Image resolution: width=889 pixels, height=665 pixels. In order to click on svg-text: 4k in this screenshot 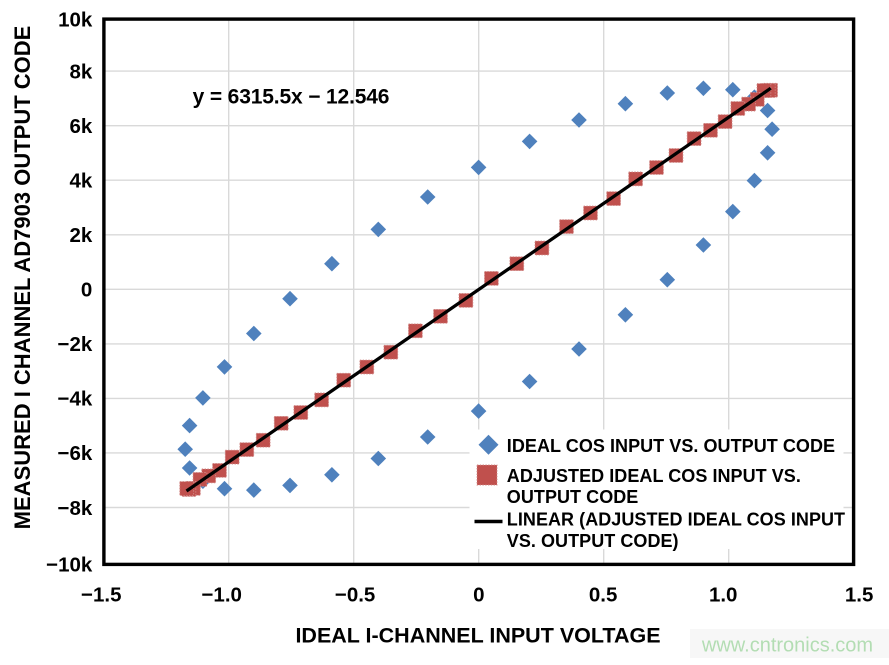, I will do `click(80, 181)`.